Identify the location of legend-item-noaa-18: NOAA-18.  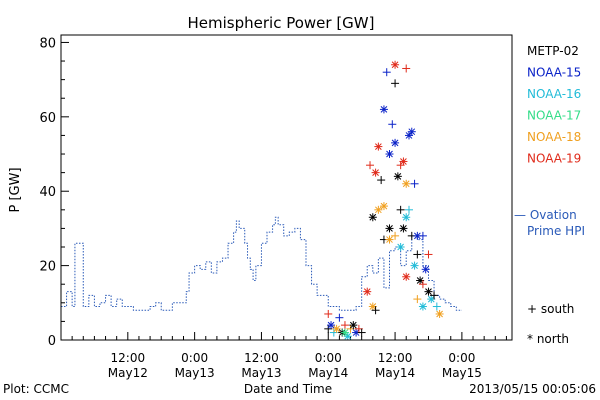
(554, 137).